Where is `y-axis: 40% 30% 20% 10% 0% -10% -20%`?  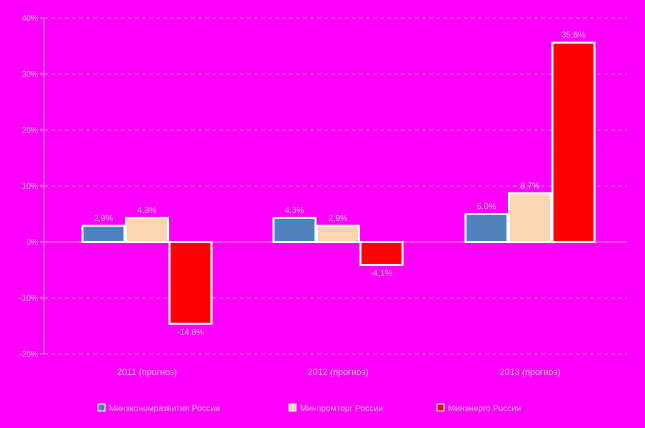 y-axis: 40% 30% 20% 10% 0% -10% -20% is located at coordinates (31, 186).